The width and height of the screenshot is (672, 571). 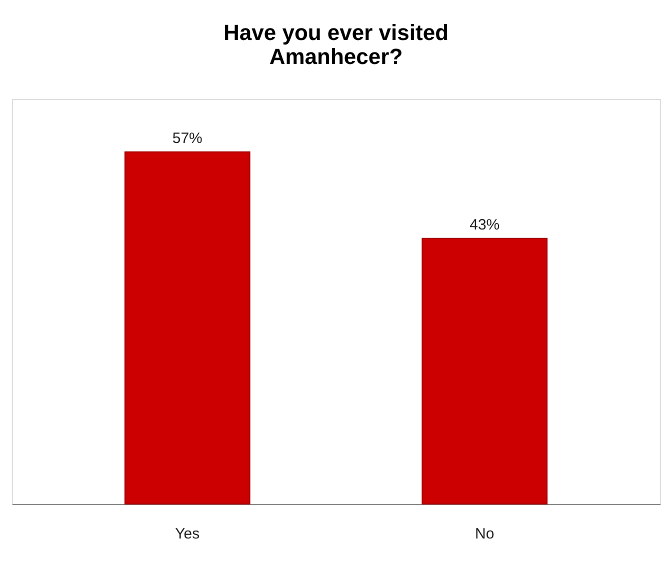 I want to click on x-tick-label: No, so click(x=484, y=534).